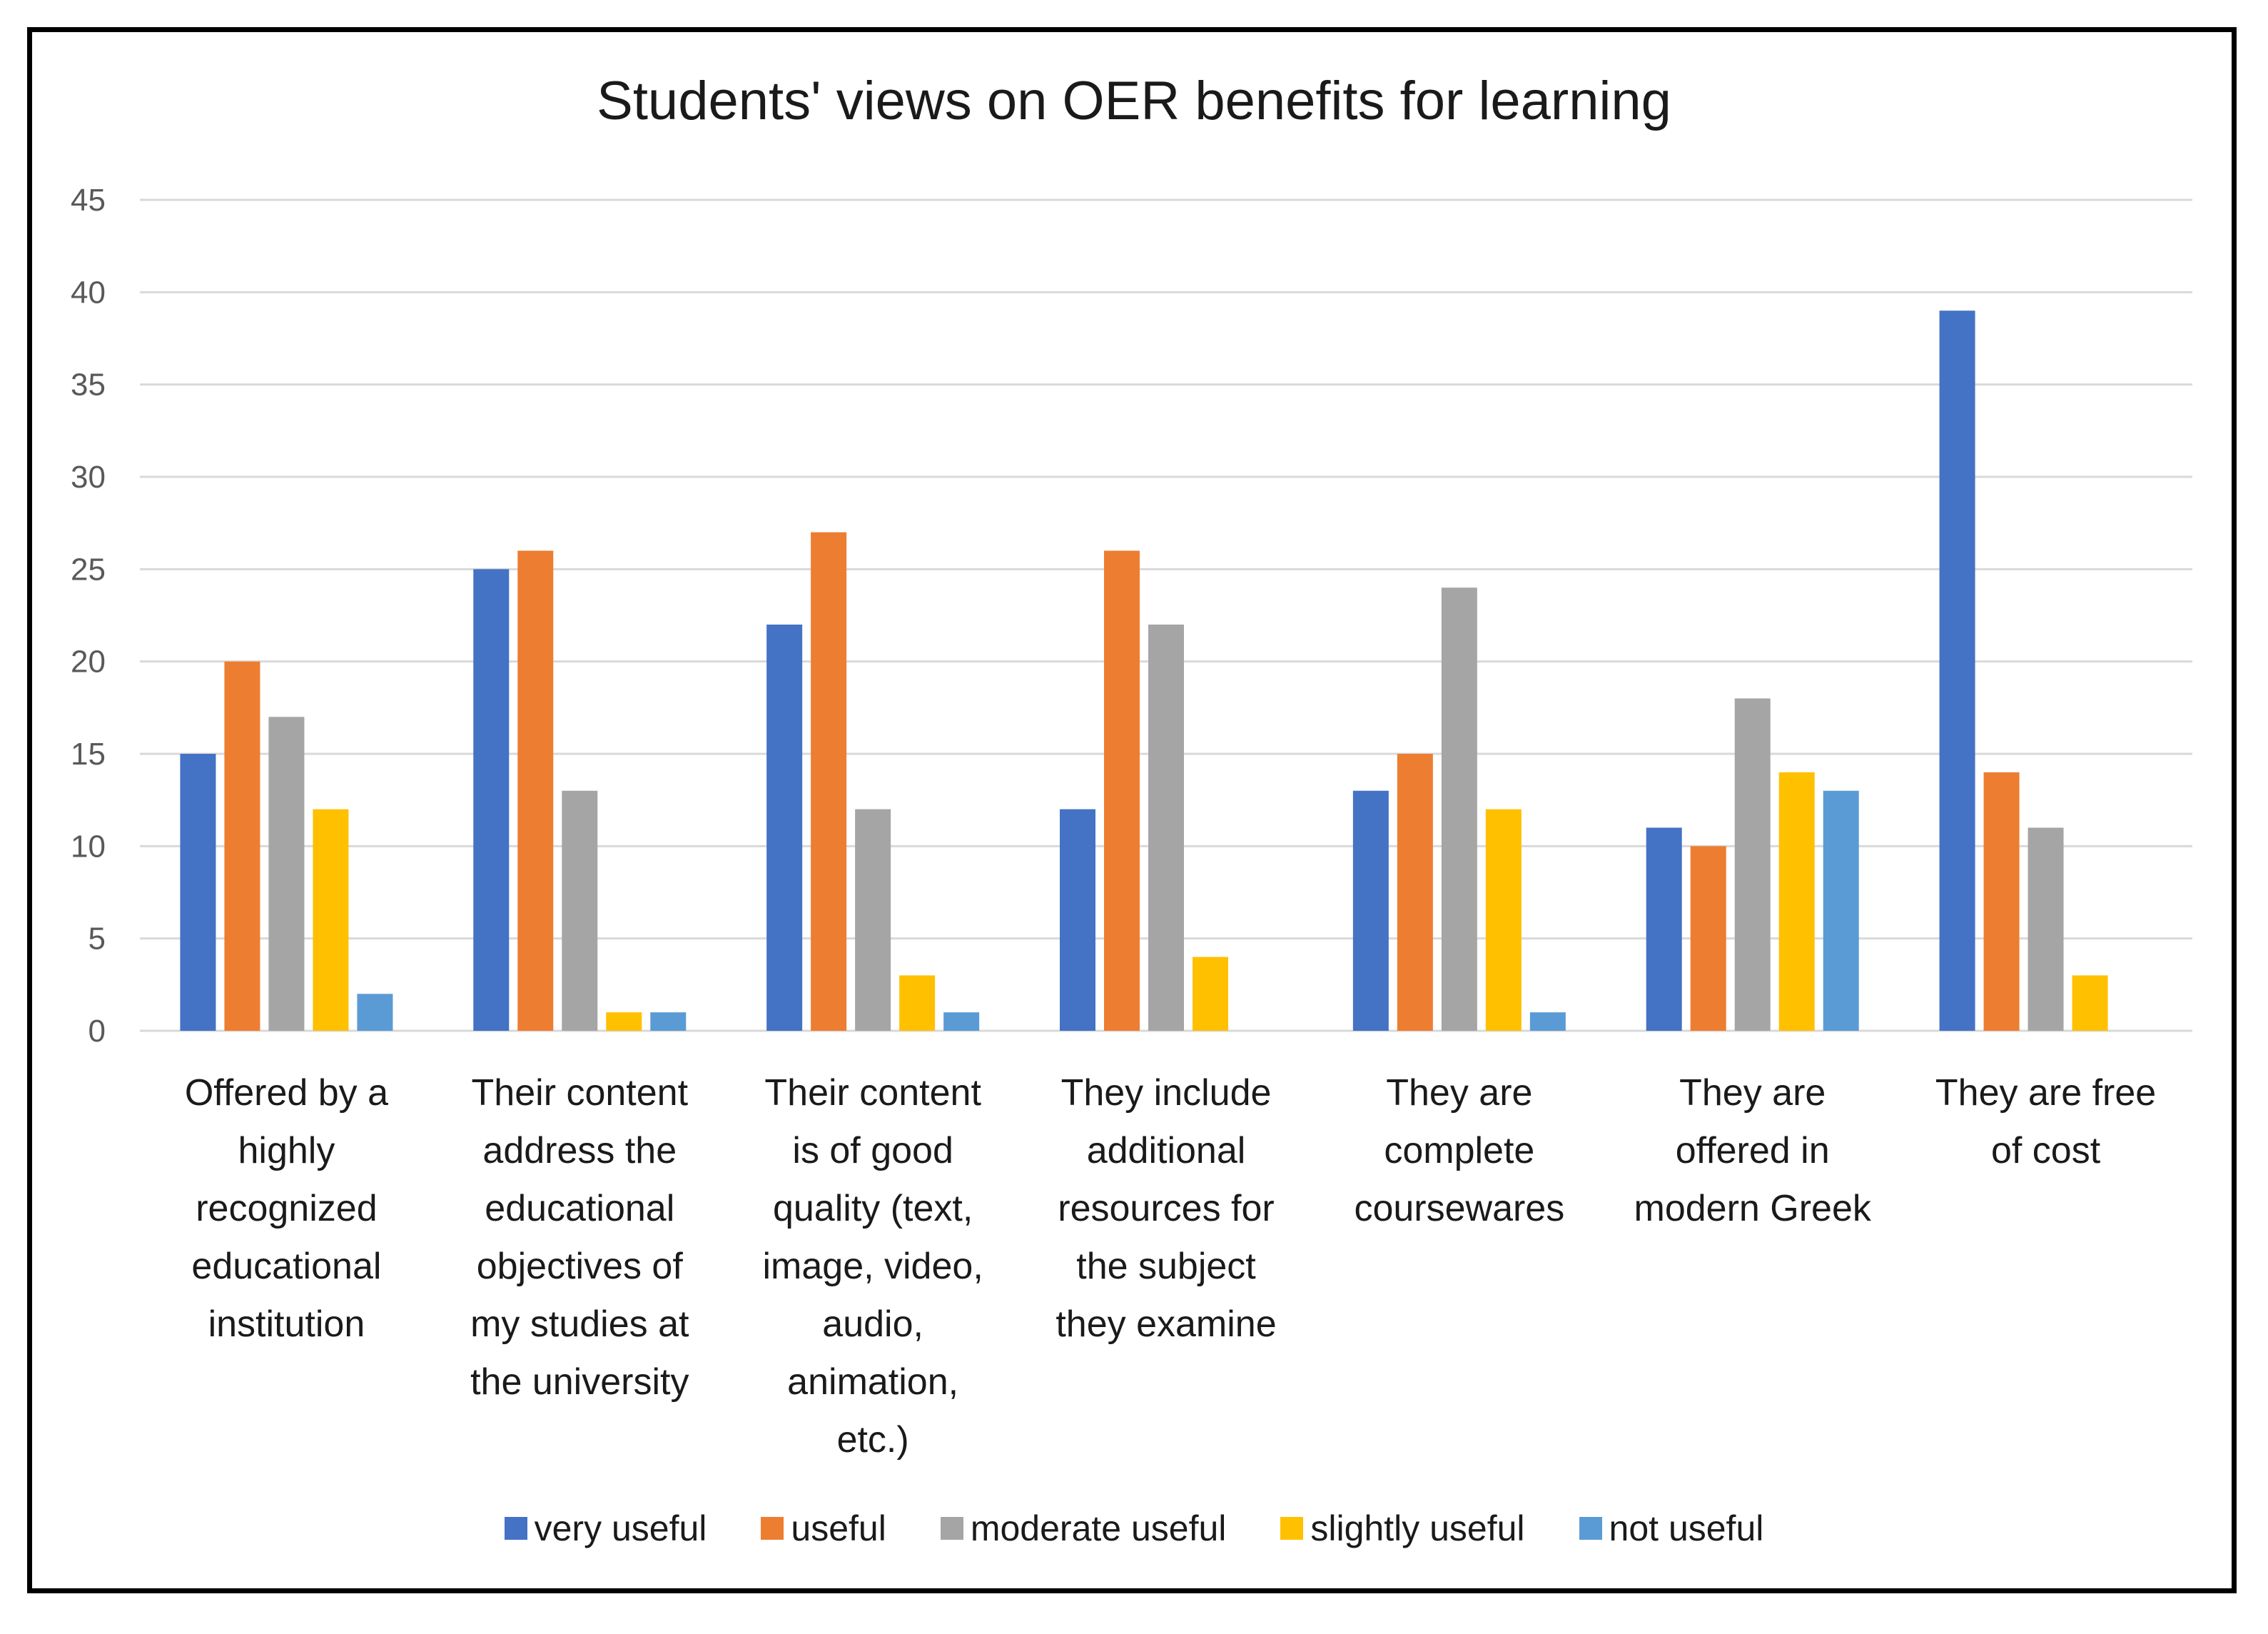 The height and width of the screenshot is (1634, 2268). I want to click on legend-item-not-useful: not useful, so click(1671, 1529).